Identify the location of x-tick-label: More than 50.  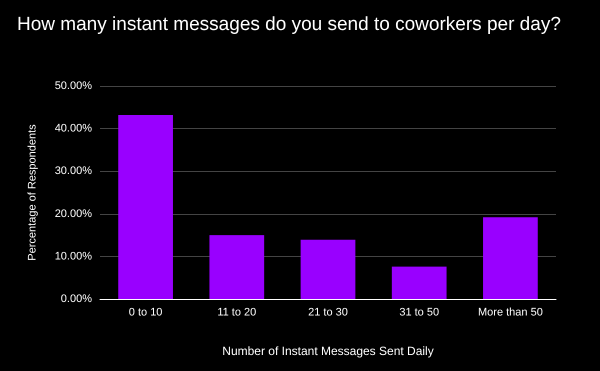
(510, 312).